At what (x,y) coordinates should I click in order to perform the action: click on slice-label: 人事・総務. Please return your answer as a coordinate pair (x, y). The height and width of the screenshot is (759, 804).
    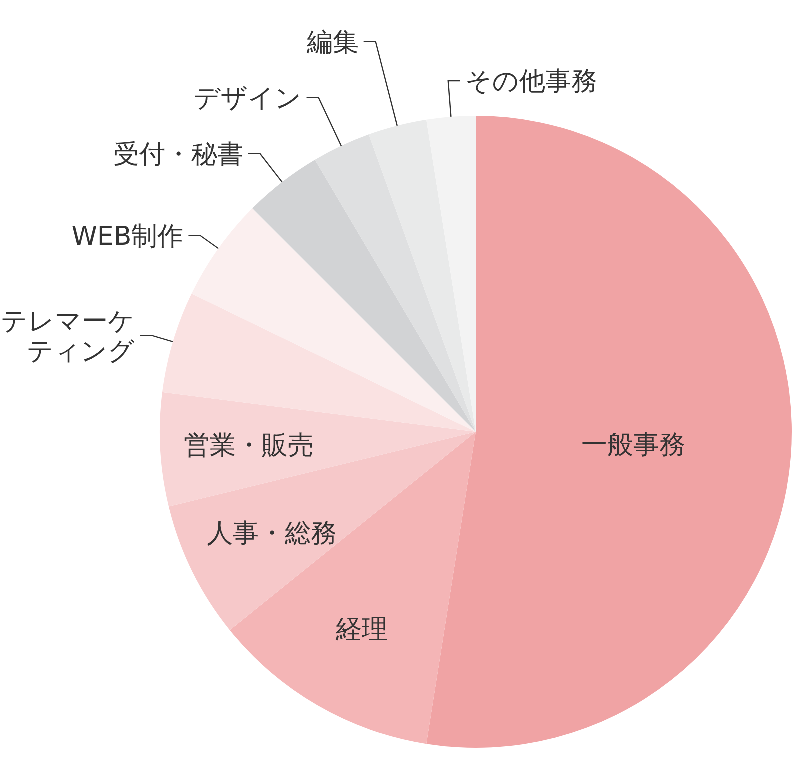
    Looking at the image, I should click on (271, 533).